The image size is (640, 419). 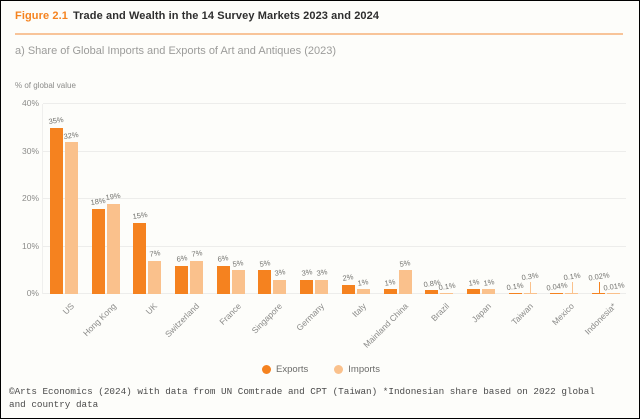 I want to click on x-axis-label-us: US, so click(x=68, y=309).